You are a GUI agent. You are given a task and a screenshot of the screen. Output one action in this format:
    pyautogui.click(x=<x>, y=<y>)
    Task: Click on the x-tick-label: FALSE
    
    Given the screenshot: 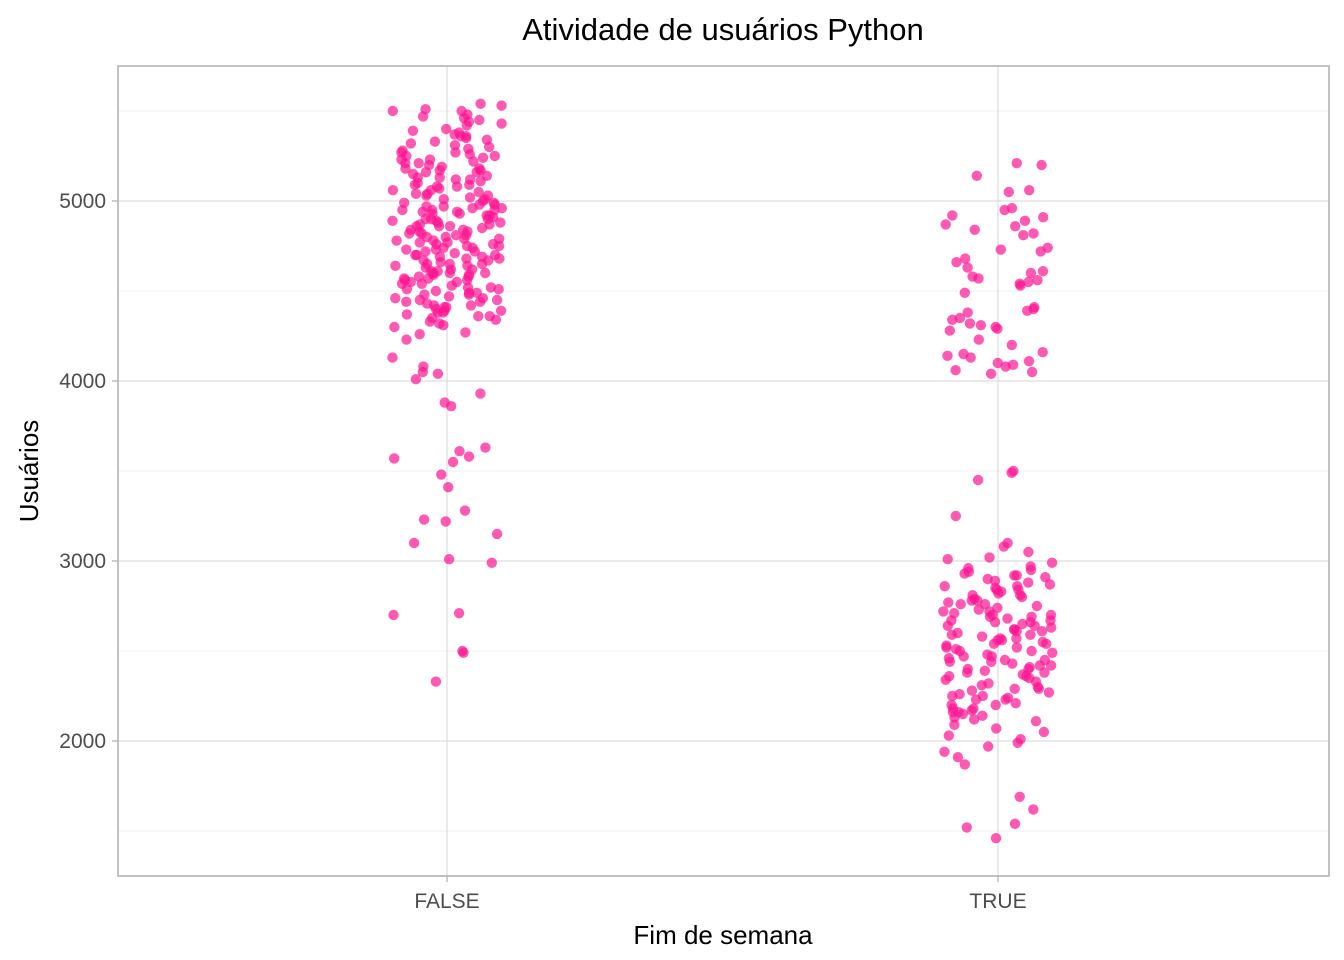 What is the action you would take?
    pyautogui.click(x=446, y=901)
    